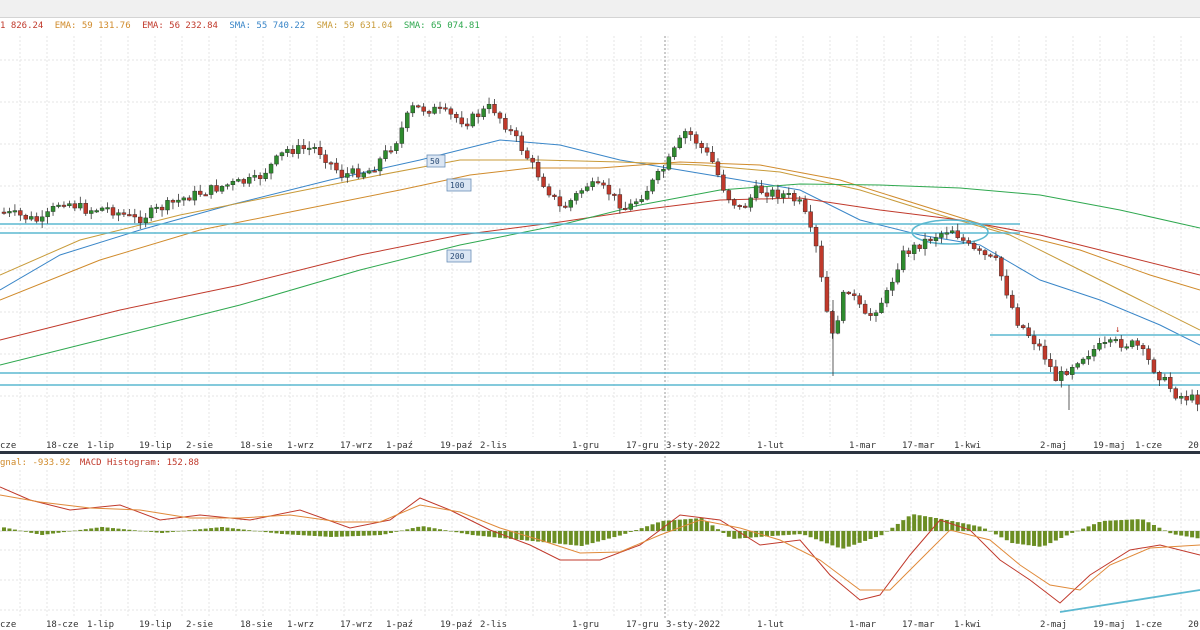 Image resolution: width=1200 pixels, height=630 pixels. Describe the element at coordinates (863, 625) in the screenshot. I see `x-axis-tick-label: 1-mar` at that location.